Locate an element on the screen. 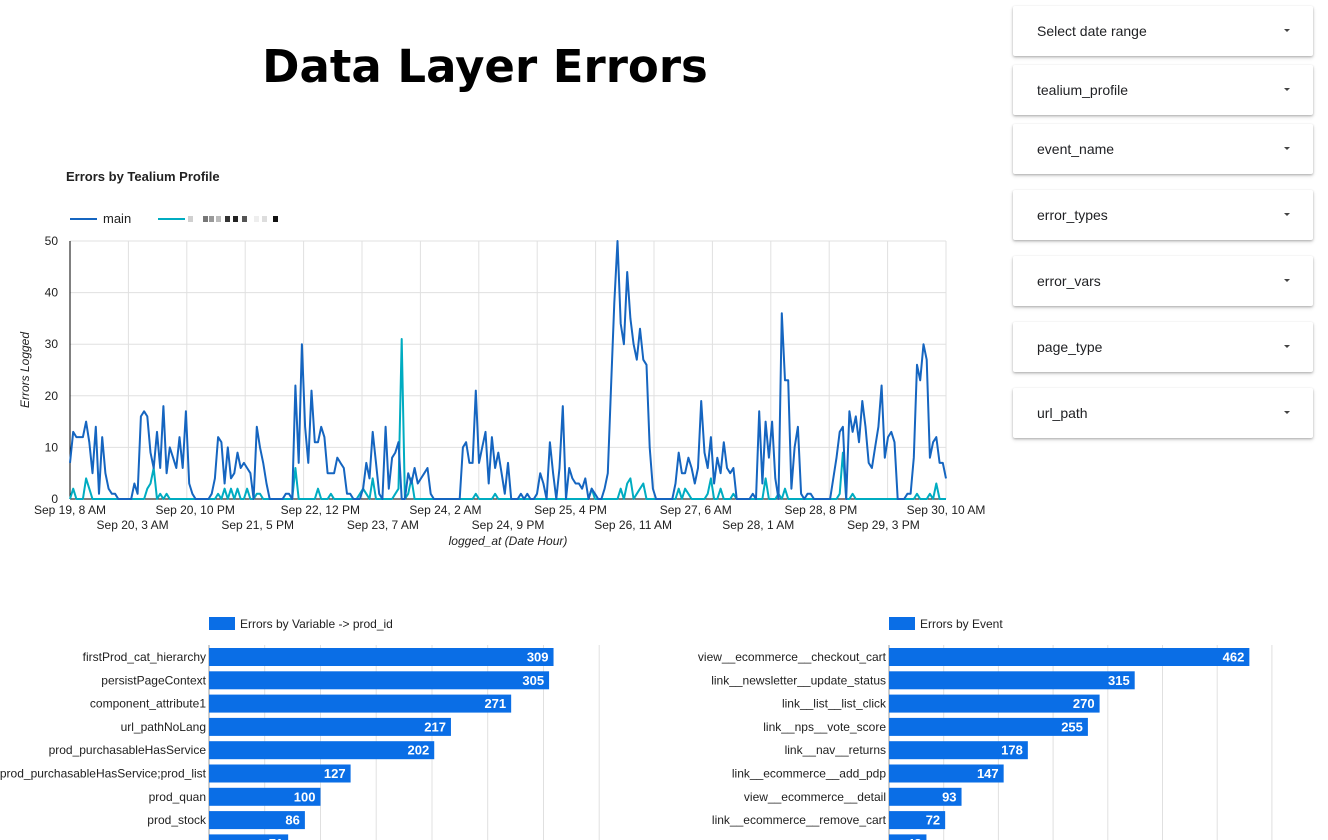 This screenshot has width=1328, height=840. category-label: link__ecommerce__remove_cart is located at coordinates (799, 820).